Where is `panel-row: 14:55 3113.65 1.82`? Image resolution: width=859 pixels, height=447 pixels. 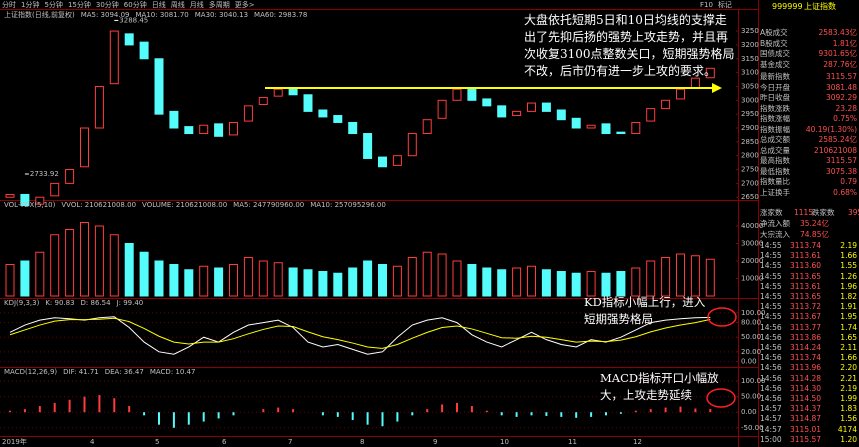
panel-row: 14:55 3113.65 1.82 is located at coordinates (808, 297).